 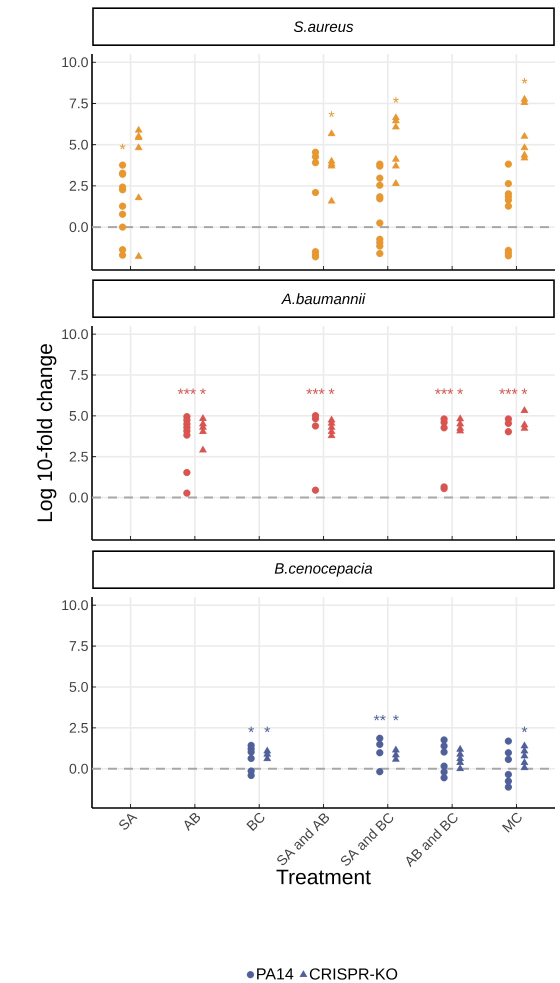 I want to click on legend-label: CRISPR-KO, so click(x=354, y=974).